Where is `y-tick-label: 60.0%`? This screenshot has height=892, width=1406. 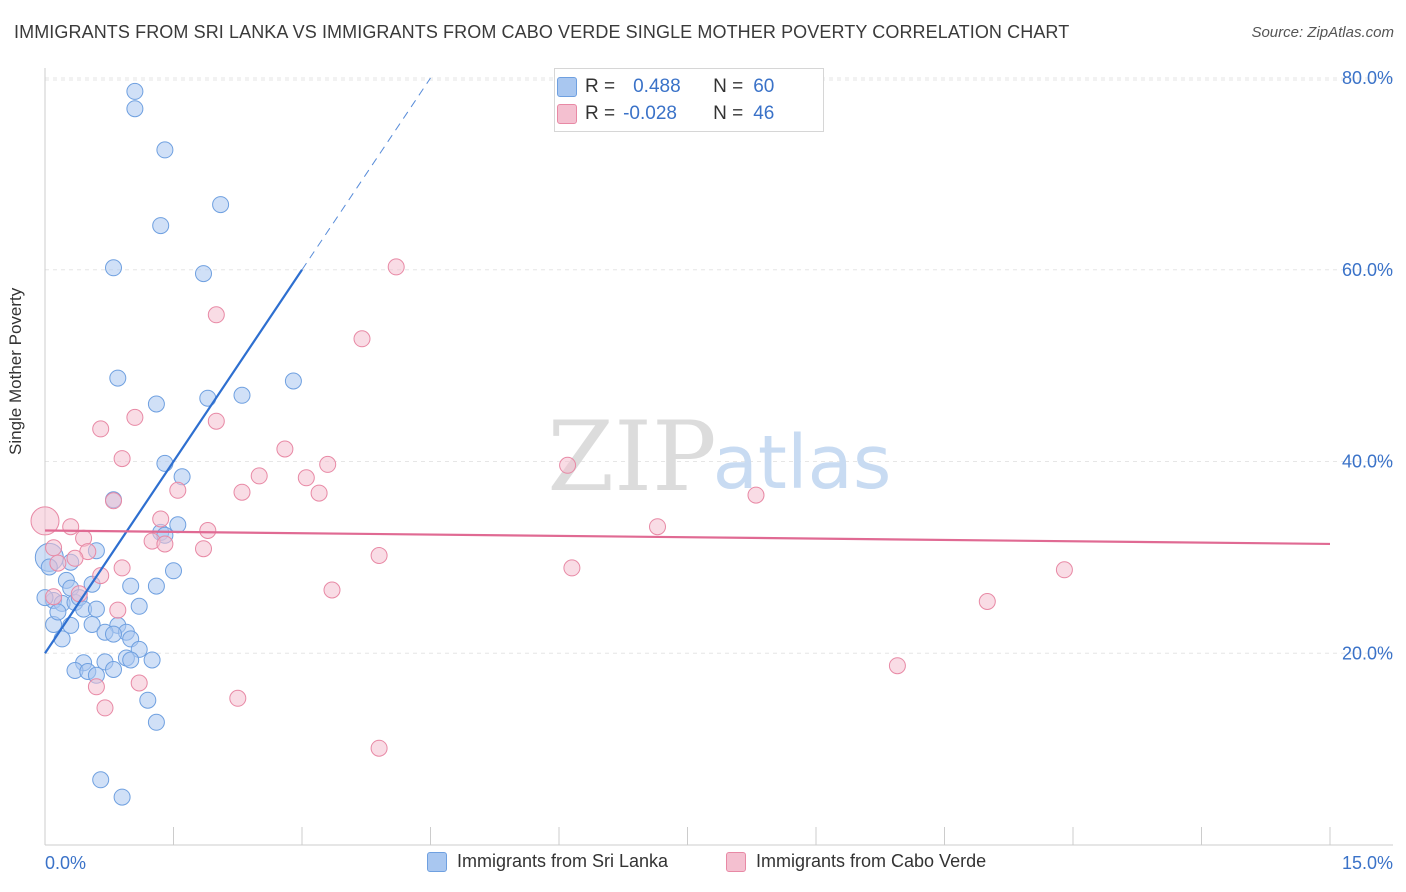
y-tick-label: 60.0% is located at coordinates (1367, 270).